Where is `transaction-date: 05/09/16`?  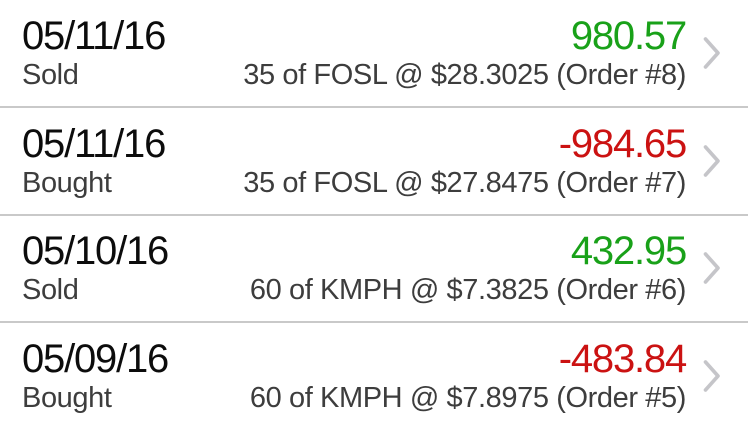
transaction-date: 05/09/16 is located at coordinates (95, 359).